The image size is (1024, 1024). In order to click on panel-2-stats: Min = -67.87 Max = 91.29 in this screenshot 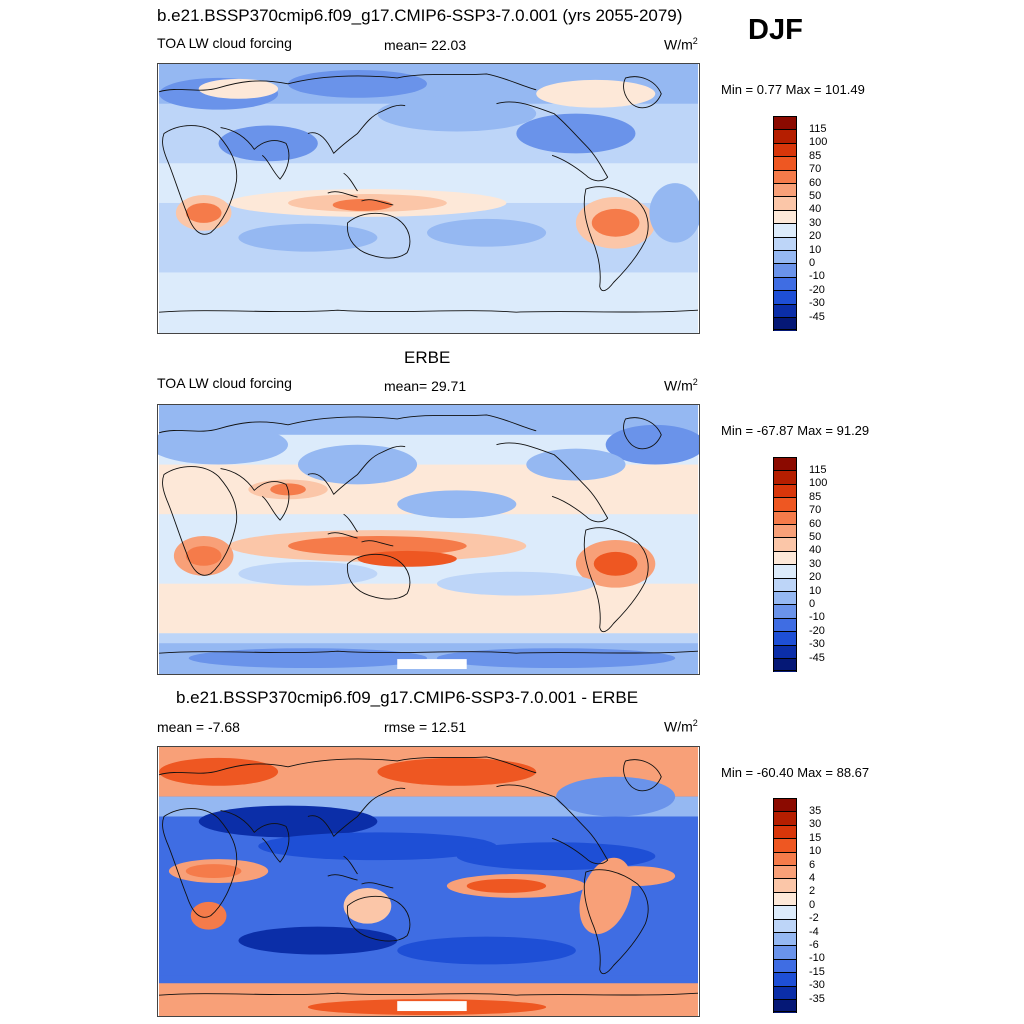, I will do `click(795, 430)`.